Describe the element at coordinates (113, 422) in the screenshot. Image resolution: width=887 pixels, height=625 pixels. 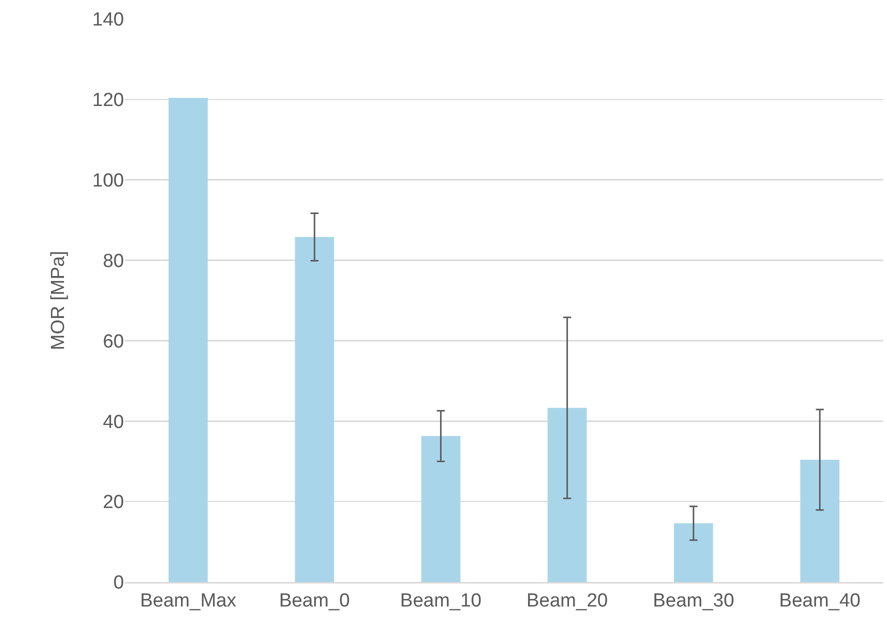
I see `y-tick-label: 40` at that location.